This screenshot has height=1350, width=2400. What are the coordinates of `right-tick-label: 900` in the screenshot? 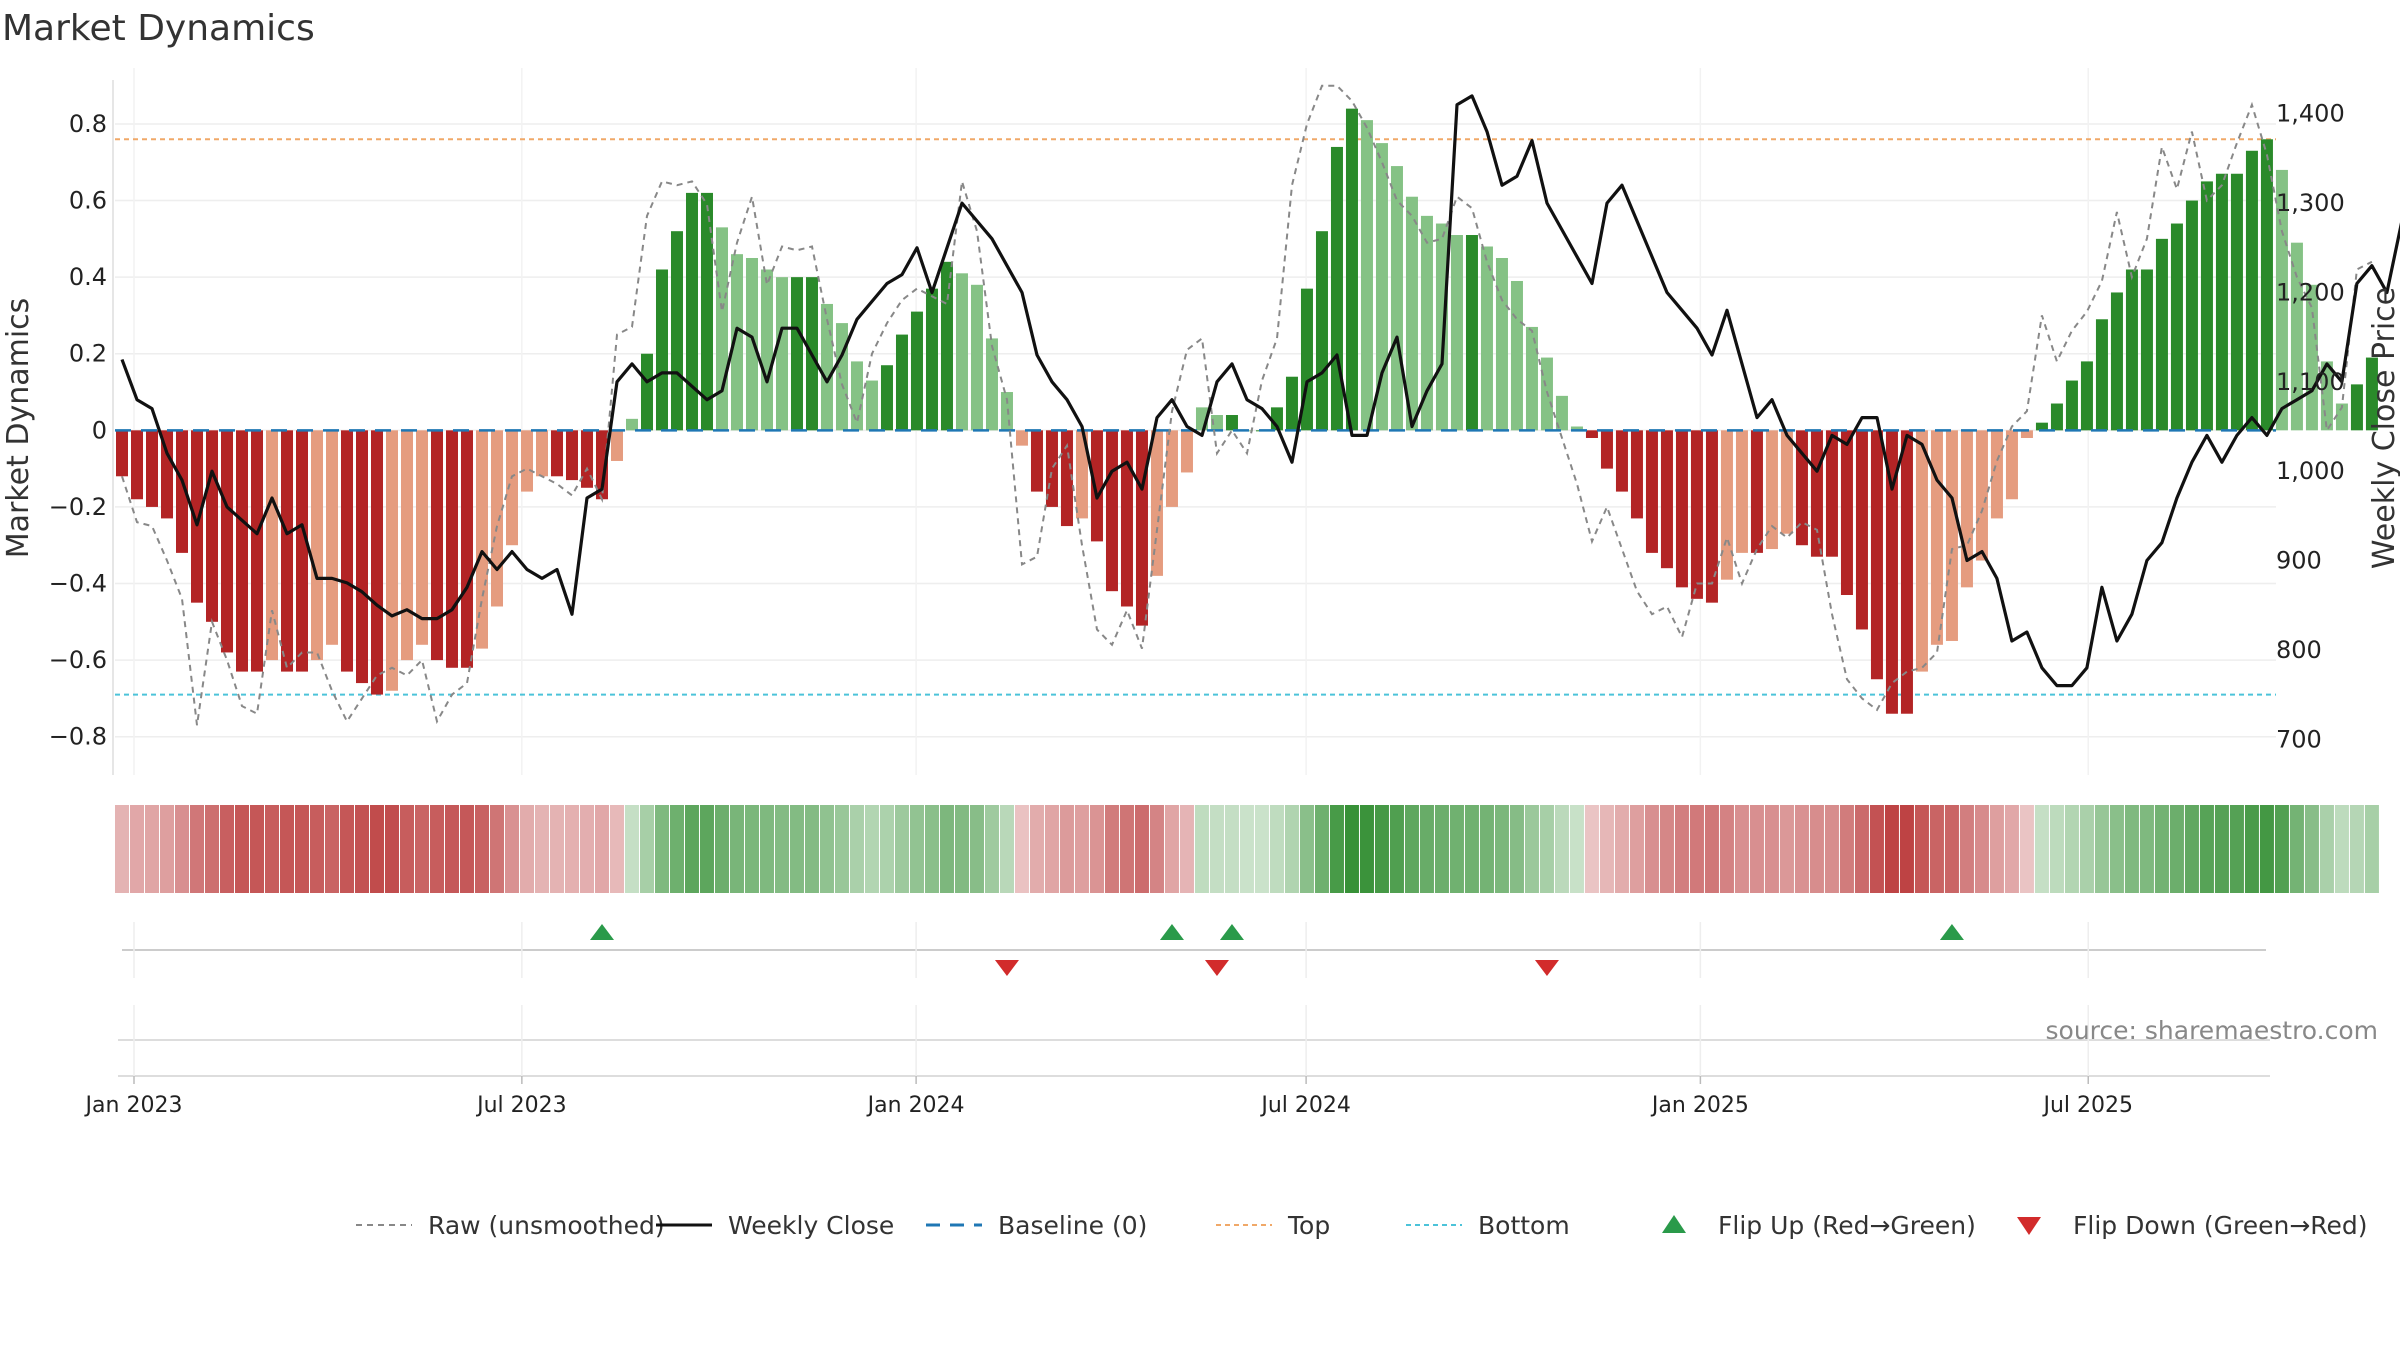 It's located at (2299, 561).